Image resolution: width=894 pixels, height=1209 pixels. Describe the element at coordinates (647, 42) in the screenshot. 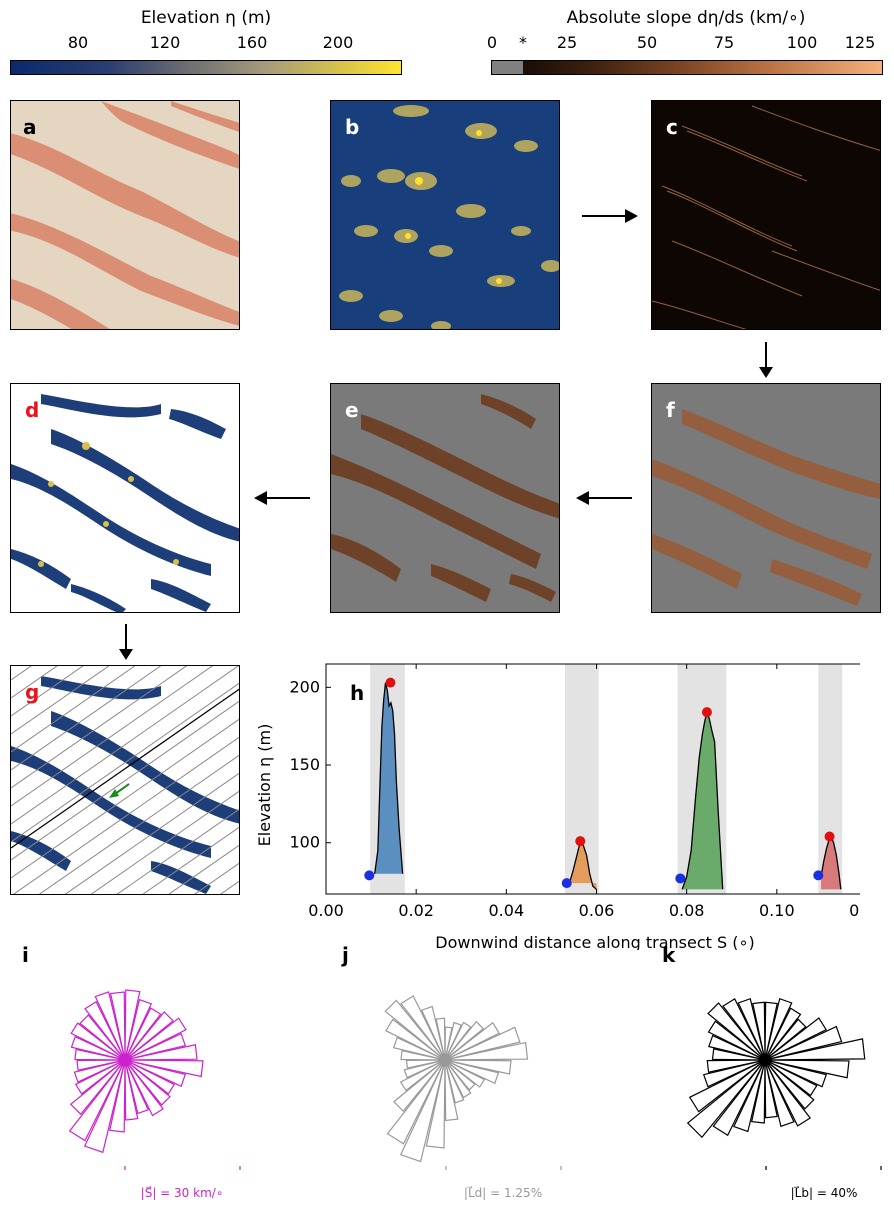

I see `slope-tick: 50` at that location.